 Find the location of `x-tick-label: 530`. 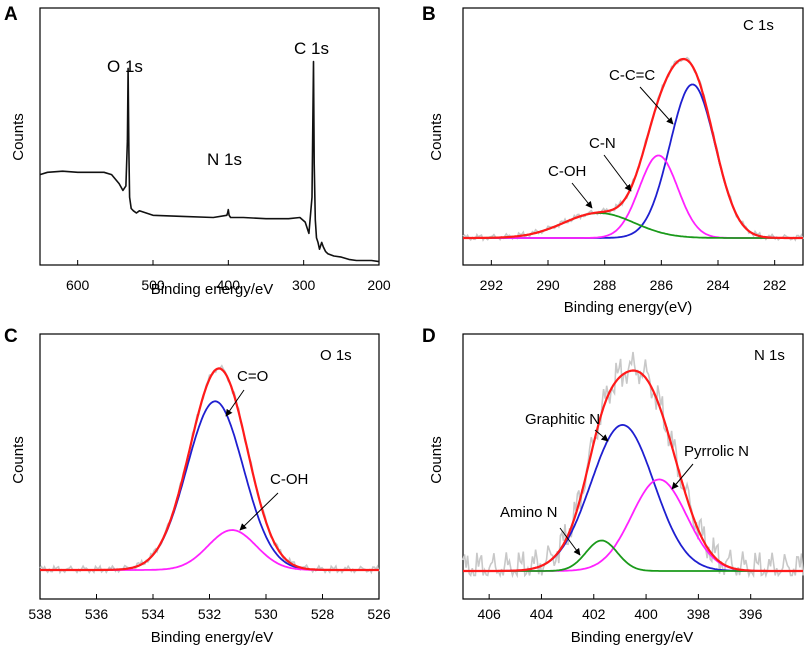

x-tick-label: 530 is located at coordinates (266, 614).